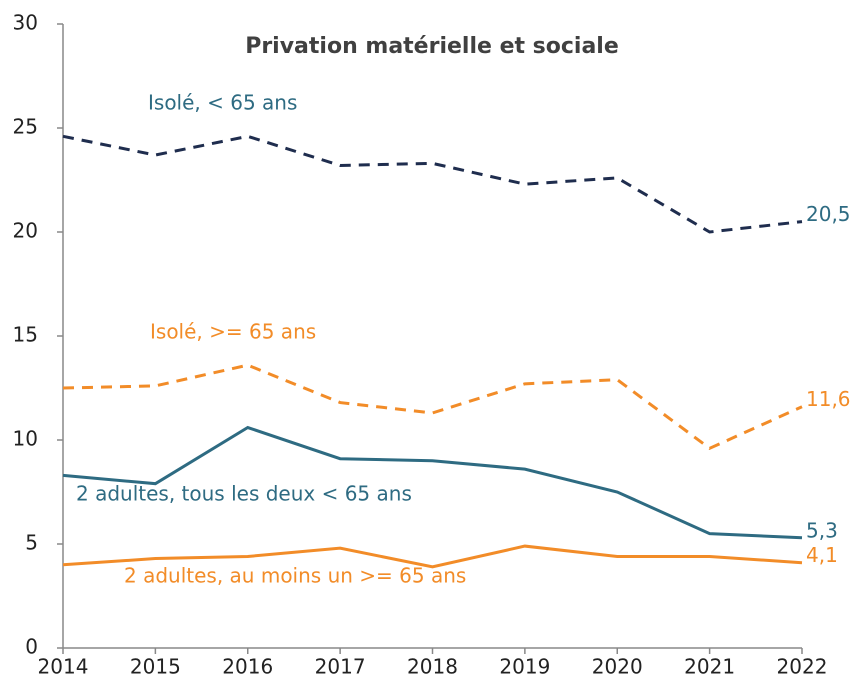 Image resolution: width=854 pixels, height=681 pixels. I want to click on x-tick-label: 2015, so click(155, 667).